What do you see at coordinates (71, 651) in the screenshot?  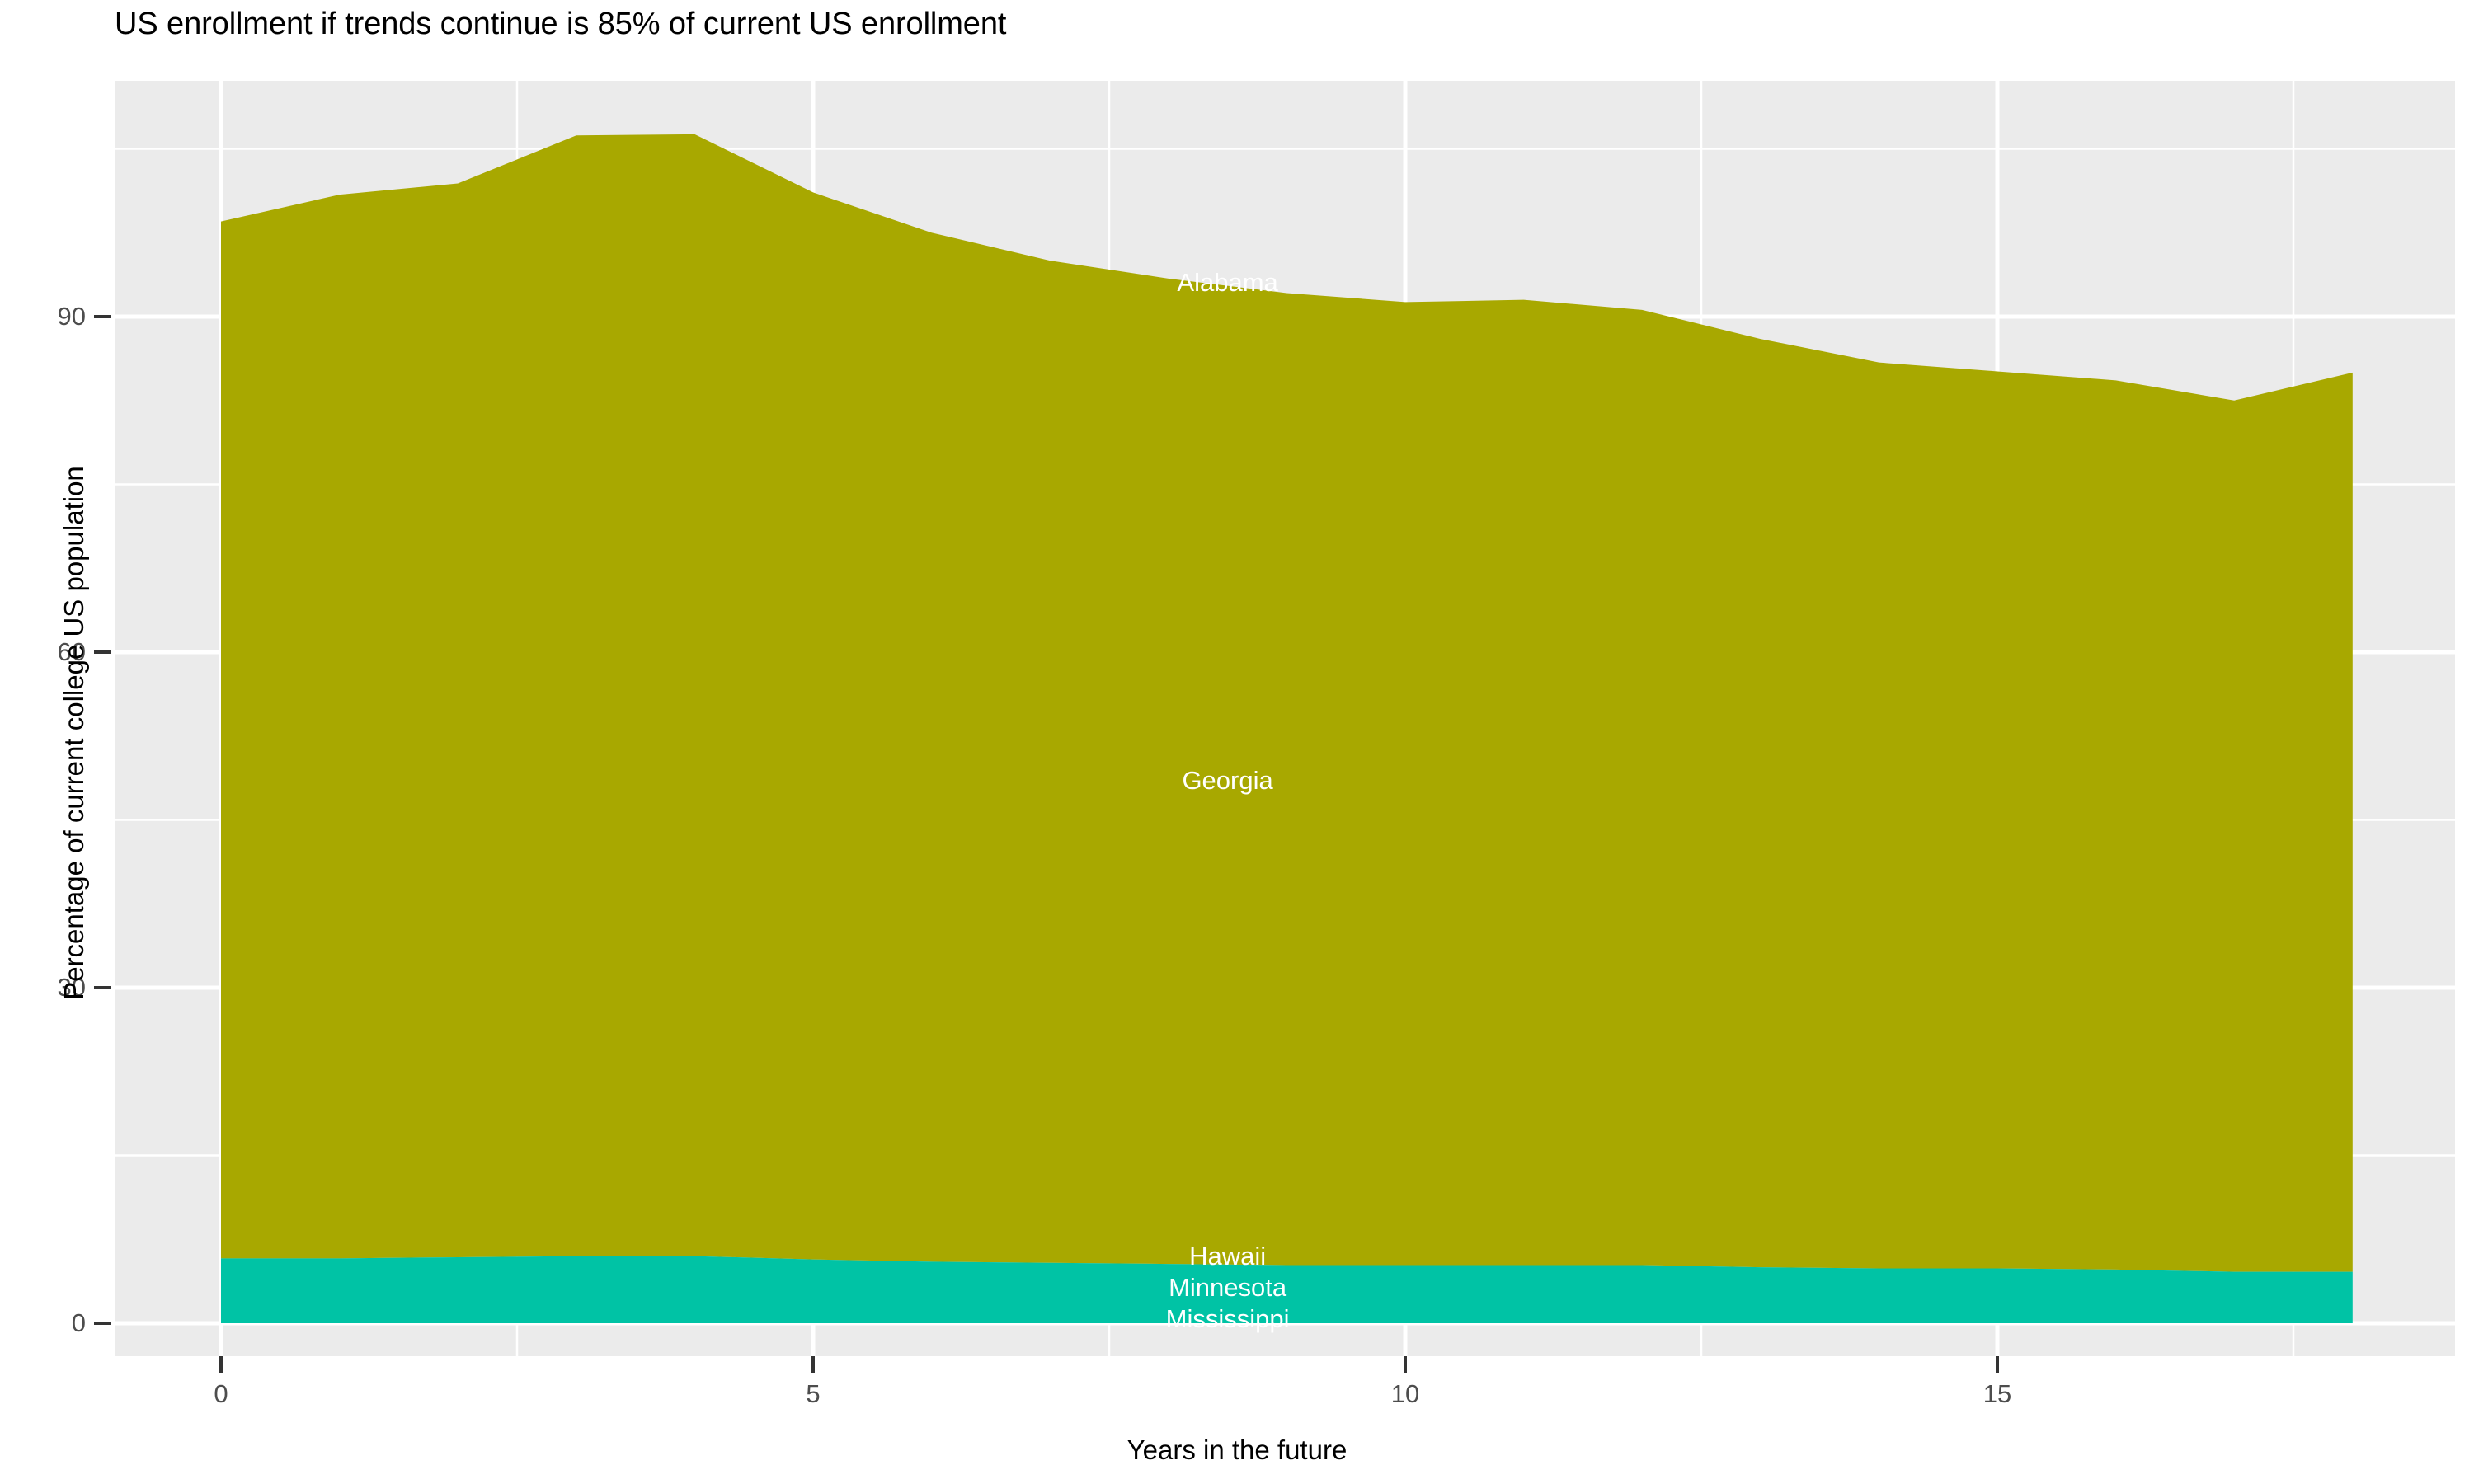 I see `y-tick-label-60: 60` at bounding box center [71, 651].